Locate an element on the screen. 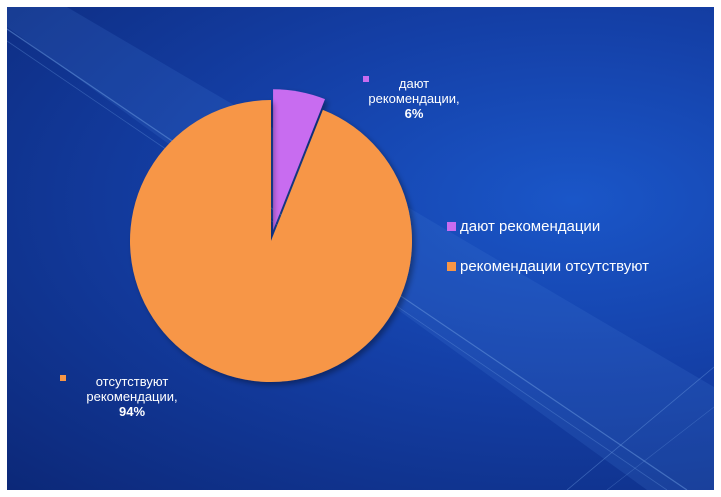 This screenshot has height=497, width=721. legend-item-1: рекомендации отсутствуют is located at coordinates (548, 266).